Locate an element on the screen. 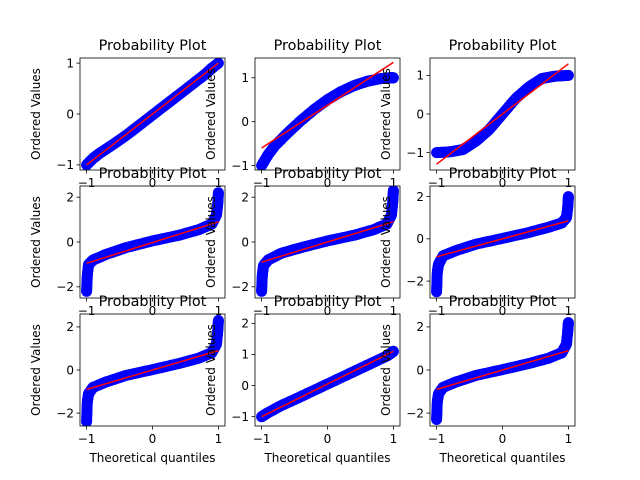  x-axis-label: Theoretical quantiles is located at coordinates (501, 458).